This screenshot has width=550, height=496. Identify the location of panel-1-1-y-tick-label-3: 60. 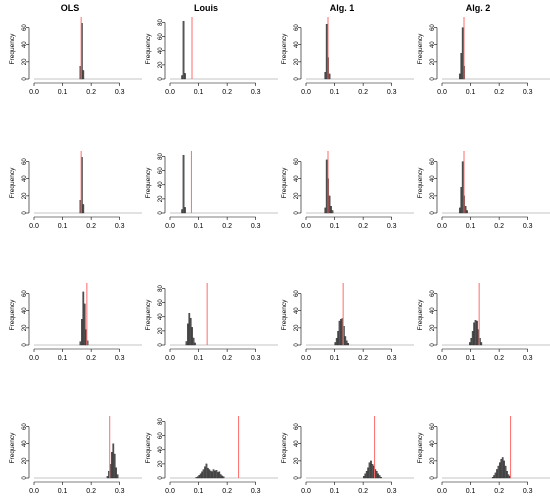
(161, 170).